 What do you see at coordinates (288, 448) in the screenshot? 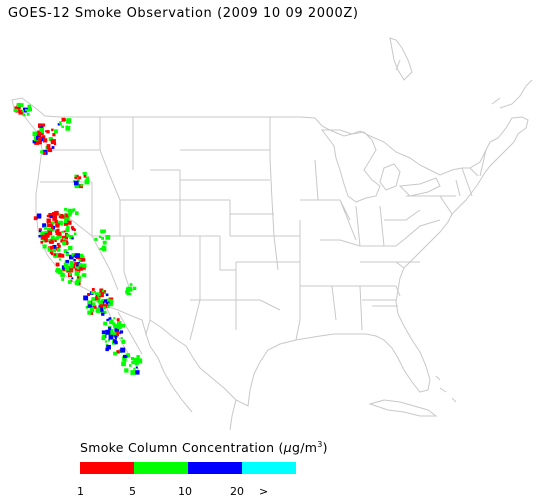
I see `legend-unit-mu: μ` at bounding box center [288, 448].